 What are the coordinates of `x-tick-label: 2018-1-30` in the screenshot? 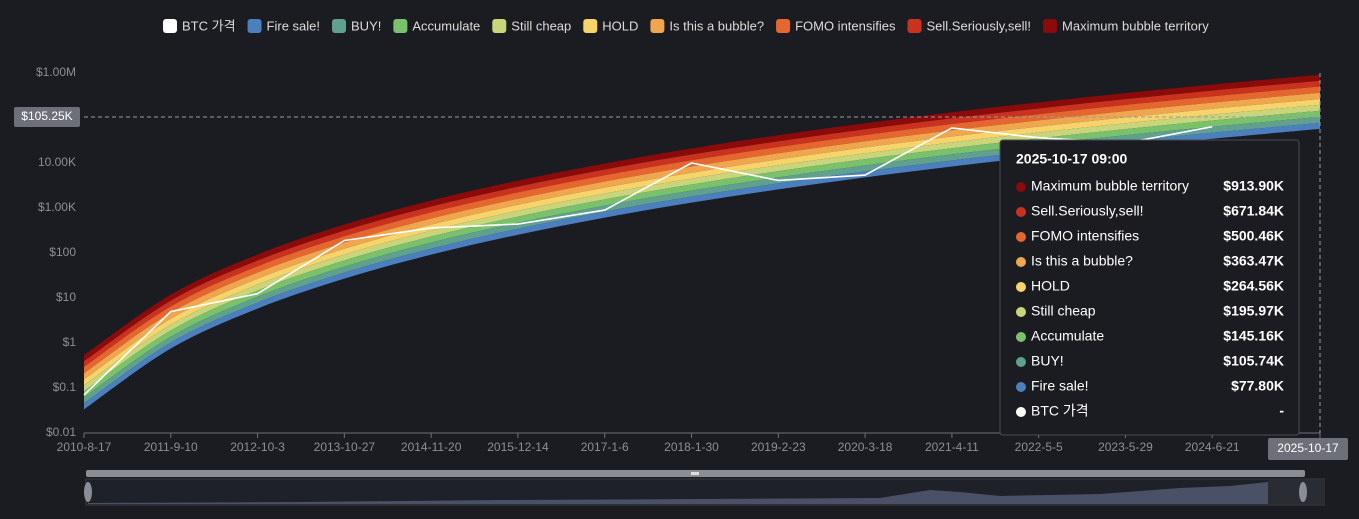 It's located at (691, 447).